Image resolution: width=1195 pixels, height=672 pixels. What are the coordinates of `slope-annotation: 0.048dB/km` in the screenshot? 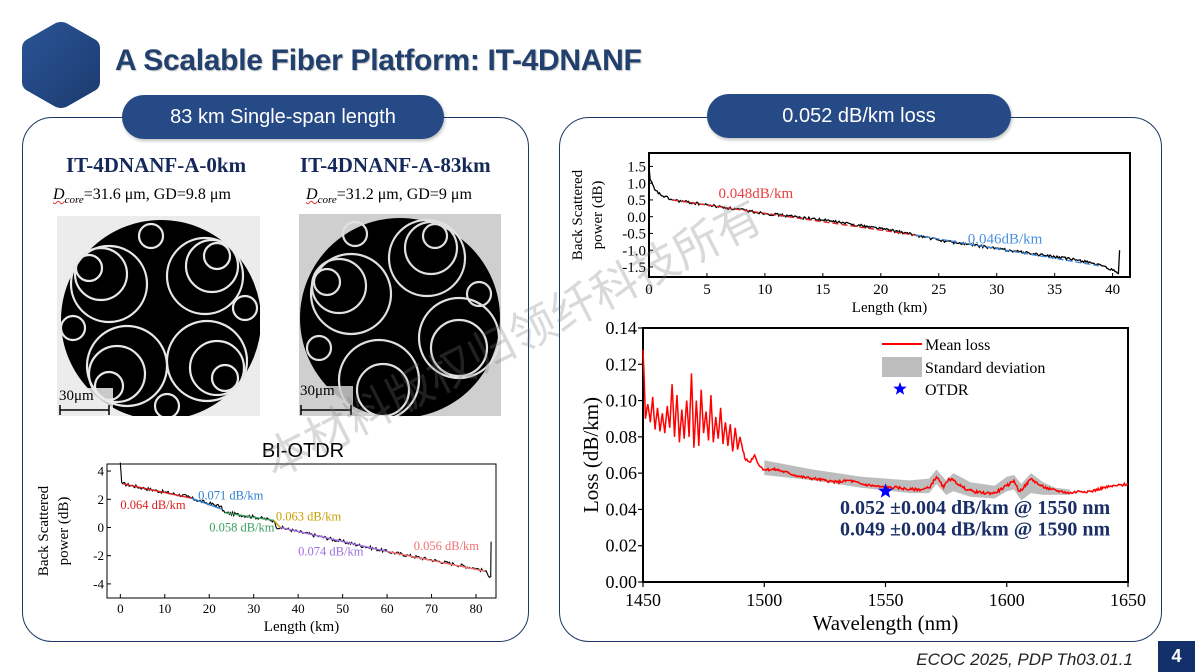 It's located at (756, 194).